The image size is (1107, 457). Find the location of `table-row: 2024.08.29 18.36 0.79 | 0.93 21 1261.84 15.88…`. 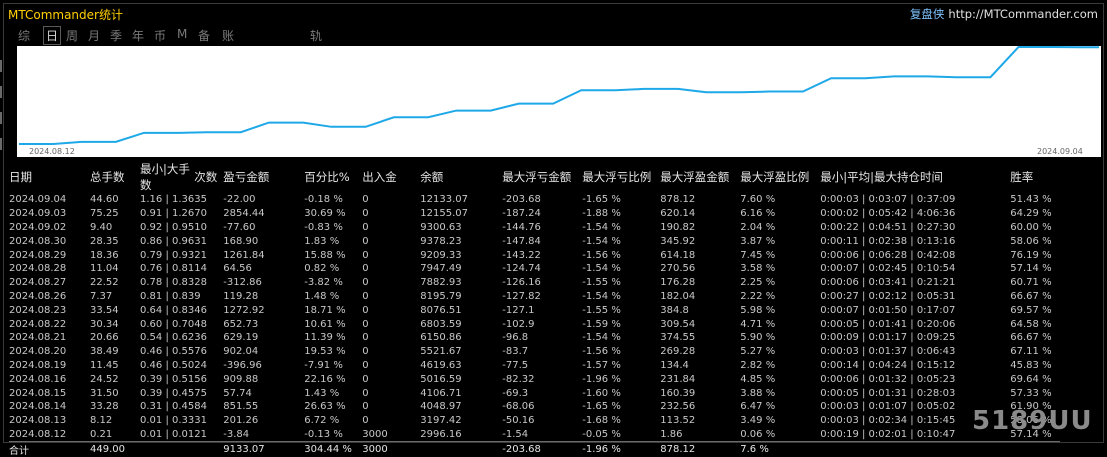

table-row: 2024.08.29 18.36 0.79 | 0.93 21 1261.84 15.88… is located at coordinates (534, 255).